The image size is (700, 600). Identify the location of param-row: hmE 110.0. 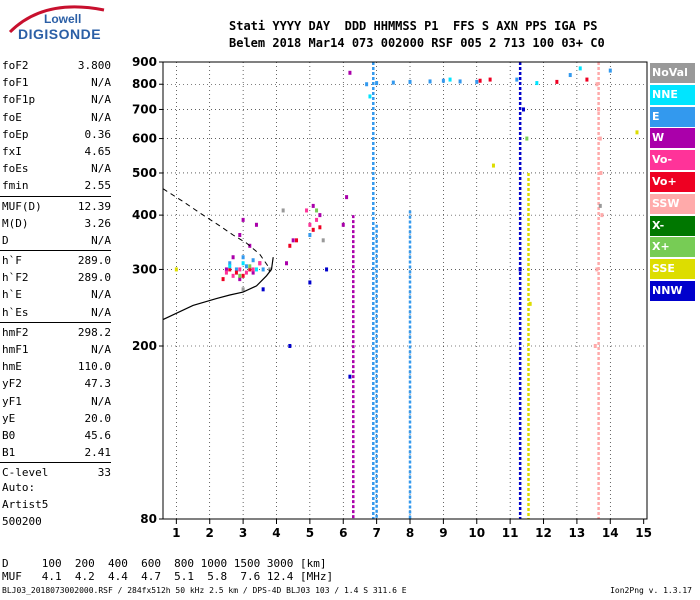
(55, 366).